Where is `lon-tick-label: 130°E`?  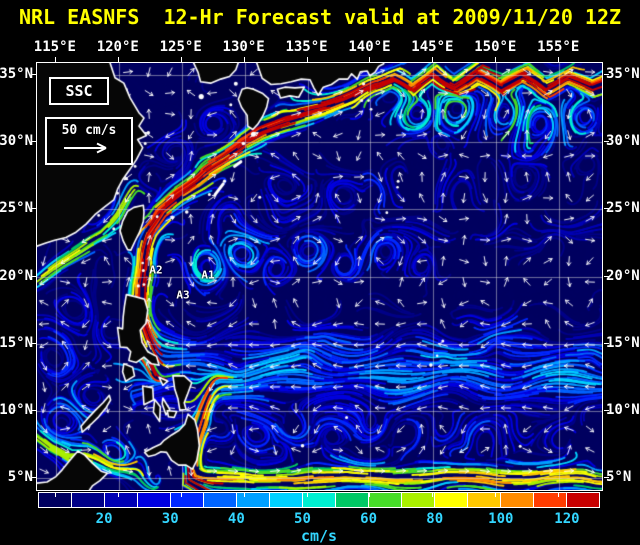
lon-tick-label: 130°E is located at coordinates (243, 47).